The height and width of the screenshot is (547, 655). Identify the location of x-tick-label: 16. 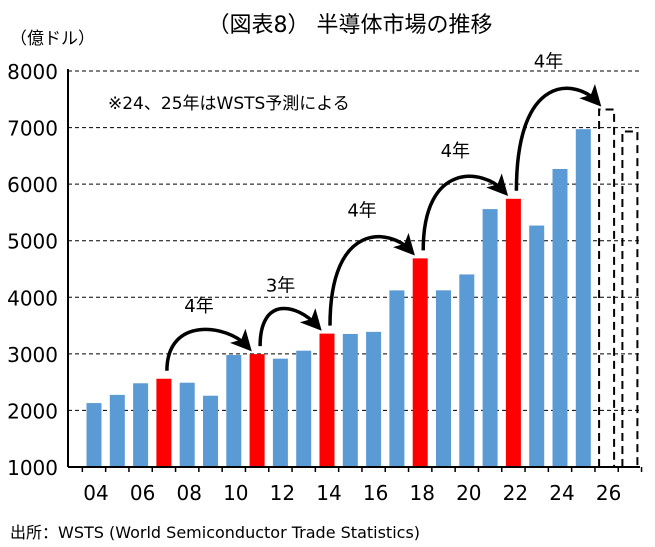
(375, 493).